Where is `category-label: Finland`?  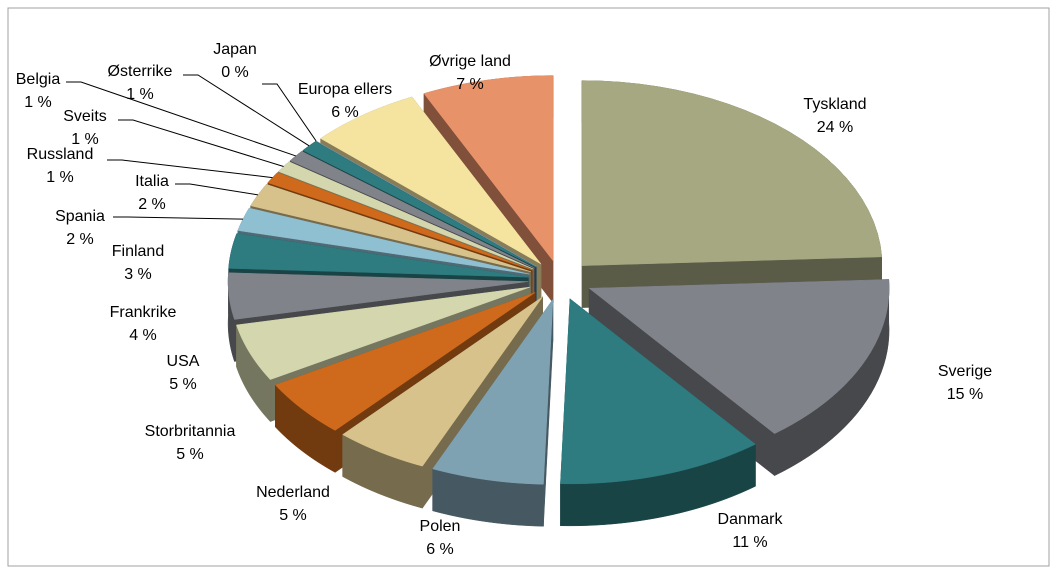
category-label: Finland is located at coordinates (138, 251).